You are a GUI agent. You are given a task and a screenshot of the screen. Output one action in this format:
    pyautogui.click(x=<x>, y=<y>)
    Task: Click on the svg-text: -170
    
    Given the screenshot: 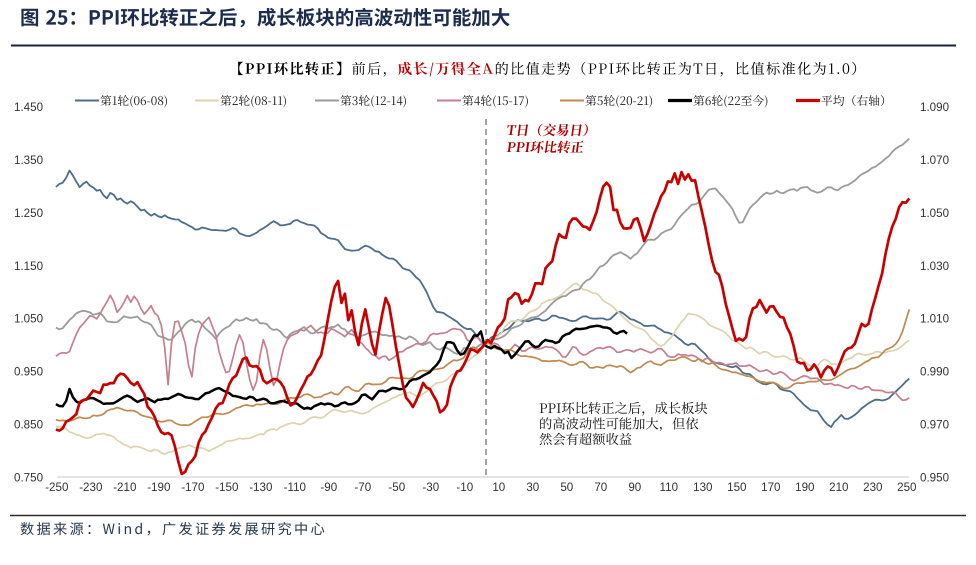 What is the action you would take?
    pyautogui.click(x=192, y=487)
    